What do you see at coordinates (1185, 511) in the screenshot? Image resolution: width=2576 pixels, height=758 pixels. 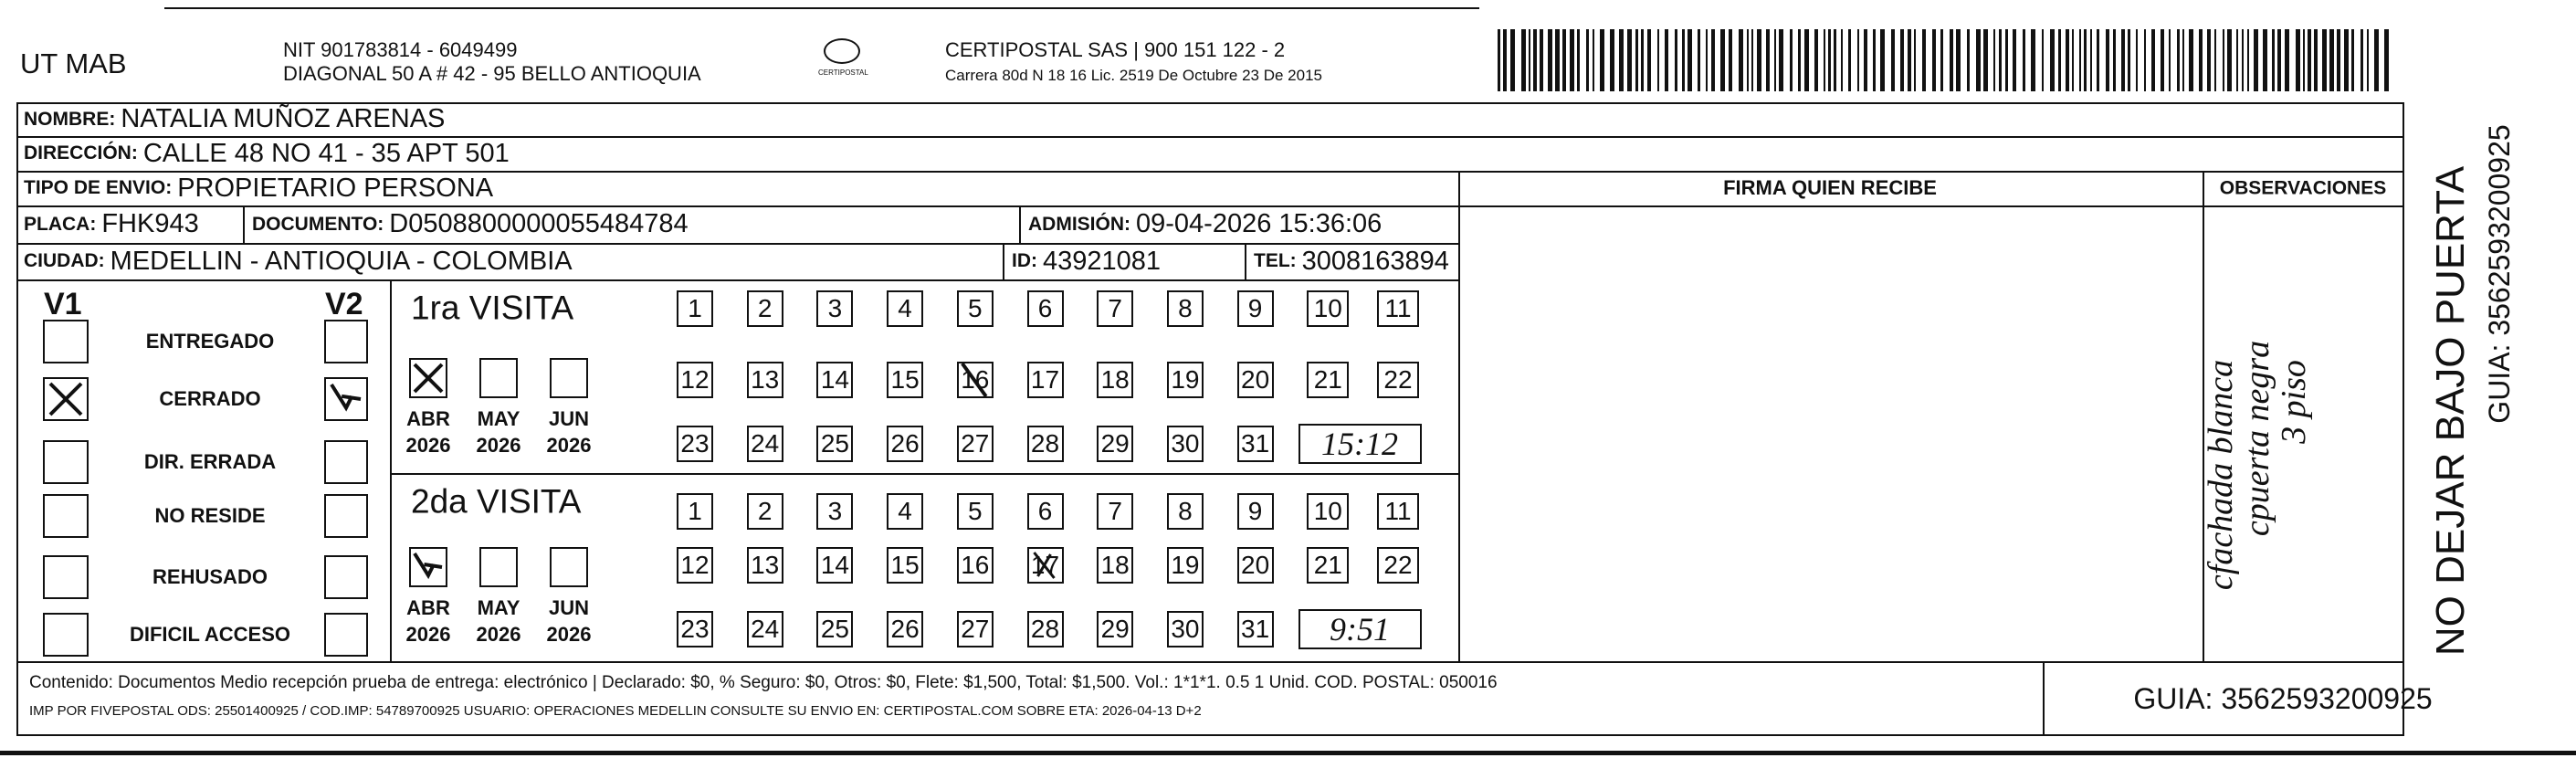 I see `day-number: 8` at bounding box center [1185, 511].